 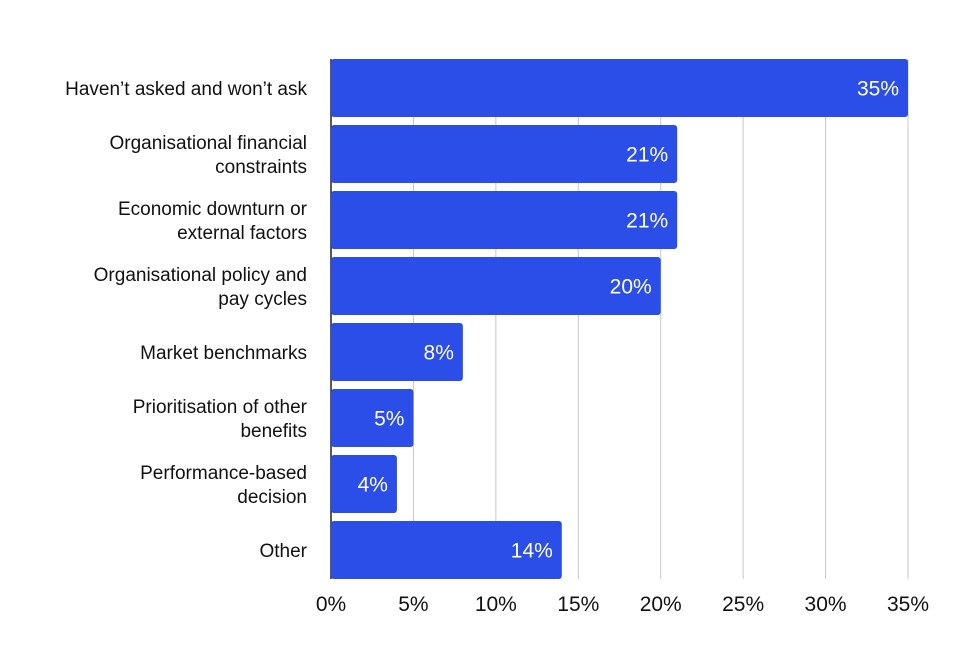 I want to click on category-label: Market benchmarks, so click(x=223, y=353).